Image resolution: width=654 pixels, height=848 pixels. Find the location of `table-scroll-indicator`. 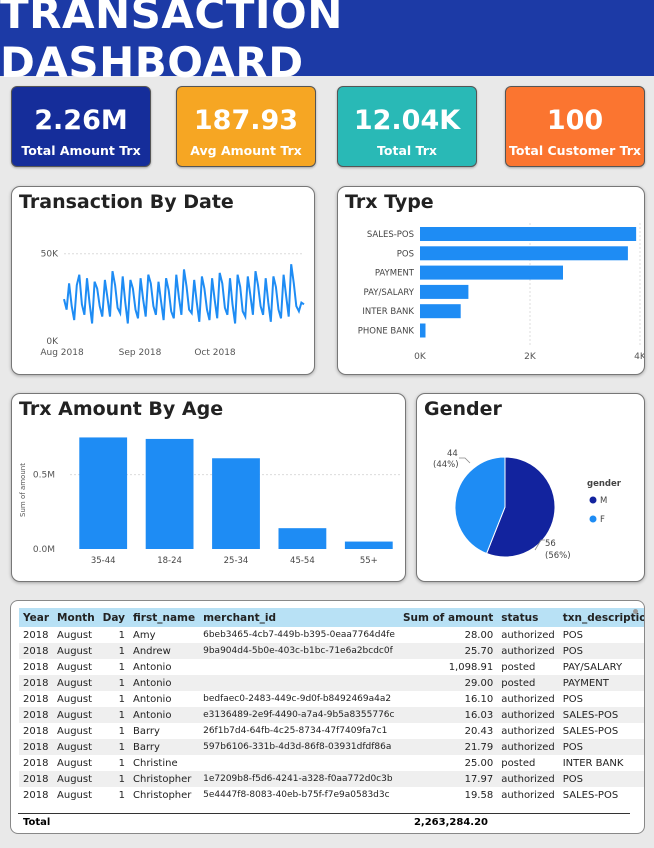

table-scroll-indicator is located at coordinates (635, 611).